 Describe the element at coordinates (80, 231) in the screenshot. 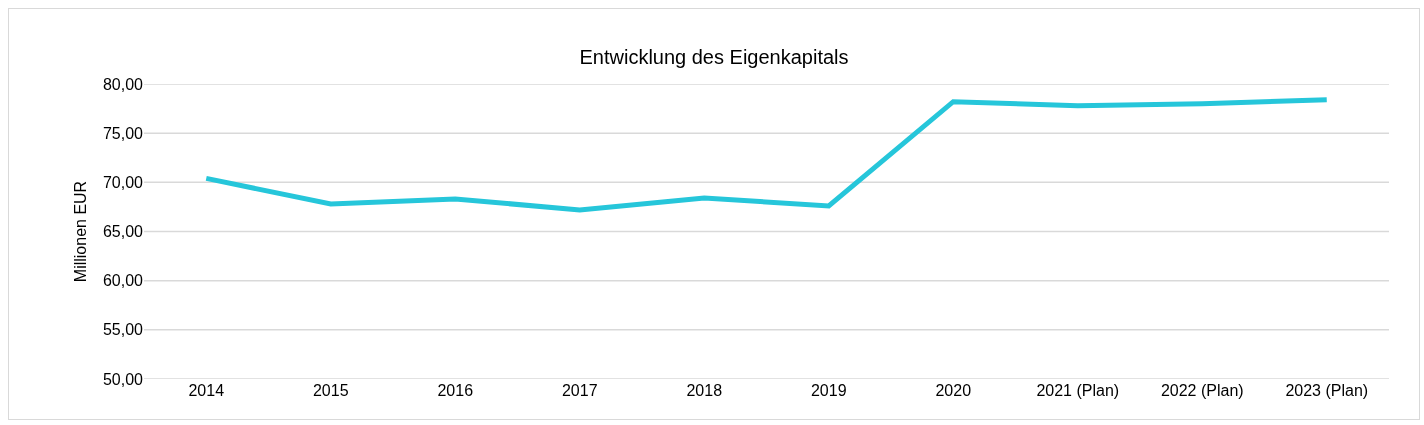

I see `y-axis-title: Millionen EUR` at that location.